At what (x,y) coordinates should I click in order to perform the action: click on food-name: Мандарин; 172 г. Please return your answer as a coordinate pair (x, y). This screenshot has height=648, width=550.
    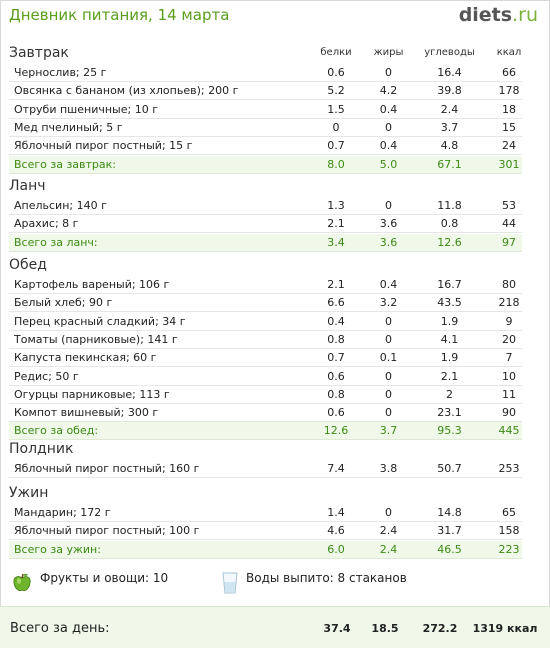
    Looking at the image, I should click on (62, 512).